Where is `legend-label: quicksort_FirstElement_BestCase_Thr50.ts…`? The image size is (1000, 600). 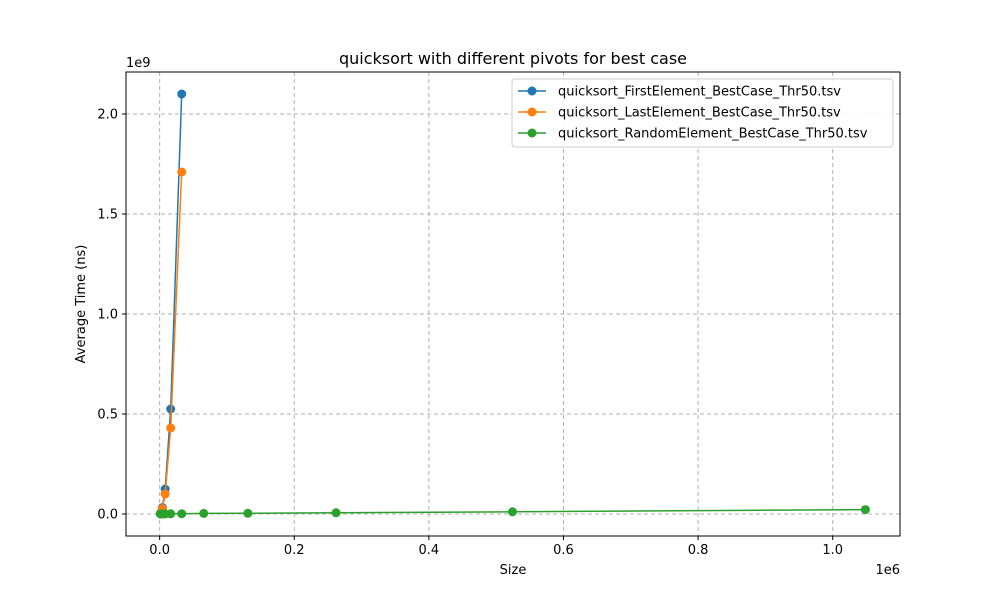 legend-label: quicksort_FirstElement_BestCase_Thr50.ts… is located at coordinates (699, 92).